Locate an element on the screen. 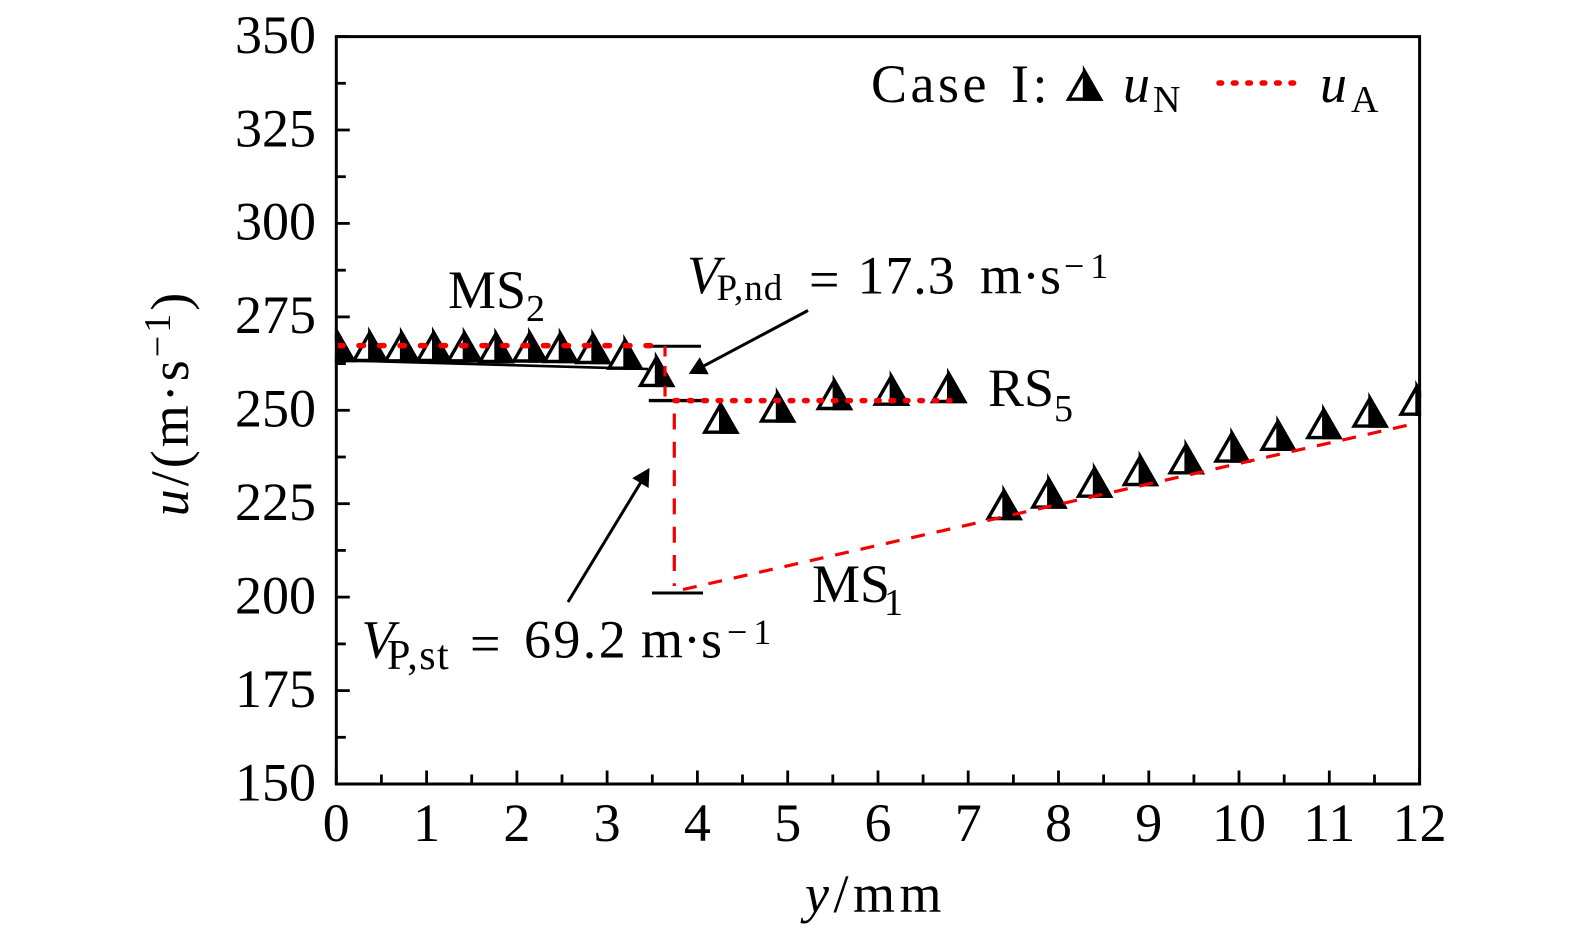  svg-text: 350 is located at coordinates (275, 35).